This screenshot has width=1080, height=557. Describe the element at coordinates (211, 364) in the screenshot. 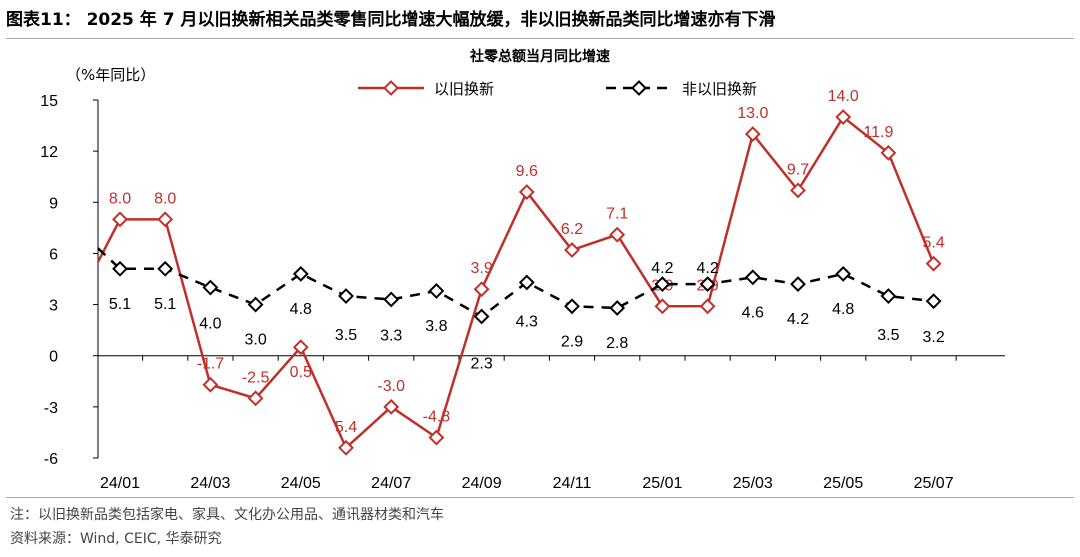

I see `data-label-0: -1.7` at that location.